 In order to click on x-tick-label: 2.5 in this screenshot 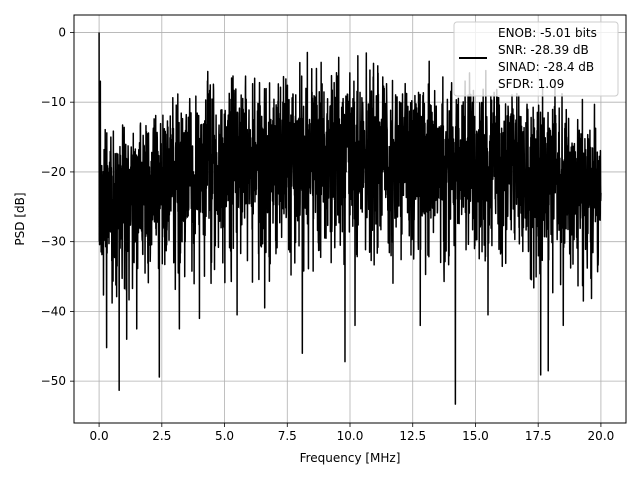, I will do `click(161, 436)`.